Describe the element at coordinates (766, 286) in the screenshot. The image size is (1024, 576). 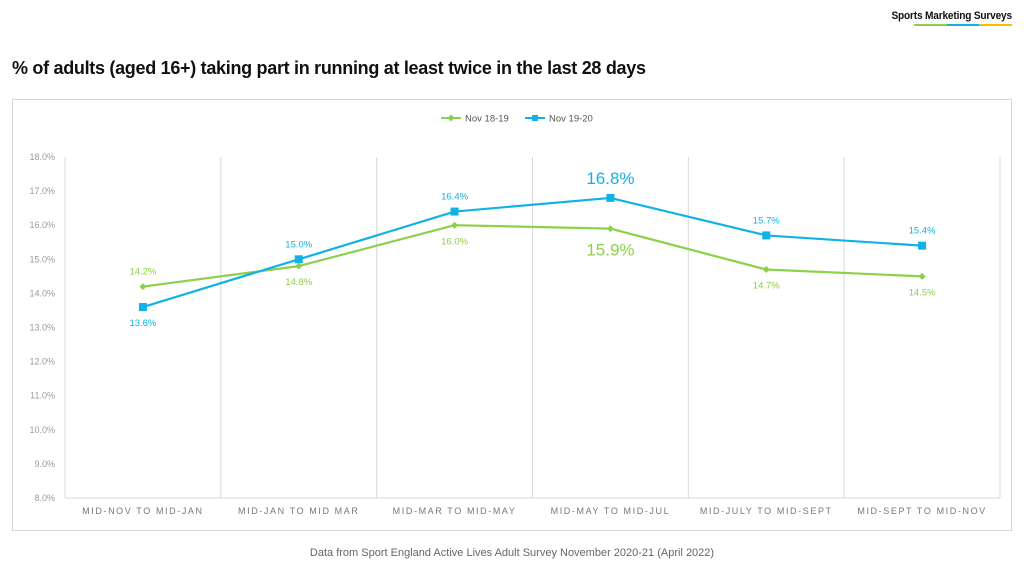
I see `data-label: 14.7%` at that location.